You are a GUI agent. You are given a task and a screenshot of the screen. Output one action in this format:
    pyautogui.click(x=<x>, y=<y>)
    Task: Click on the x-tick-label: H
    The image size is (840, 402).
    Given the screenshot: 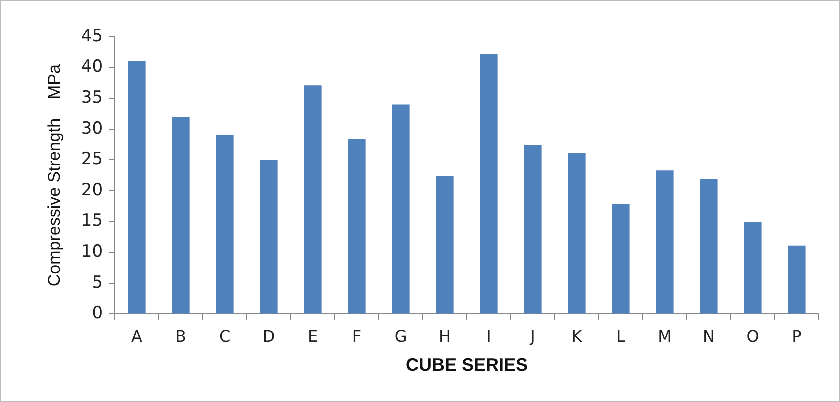 What is the action you would take?
    pyautogui.click(x=445, y=336)
    